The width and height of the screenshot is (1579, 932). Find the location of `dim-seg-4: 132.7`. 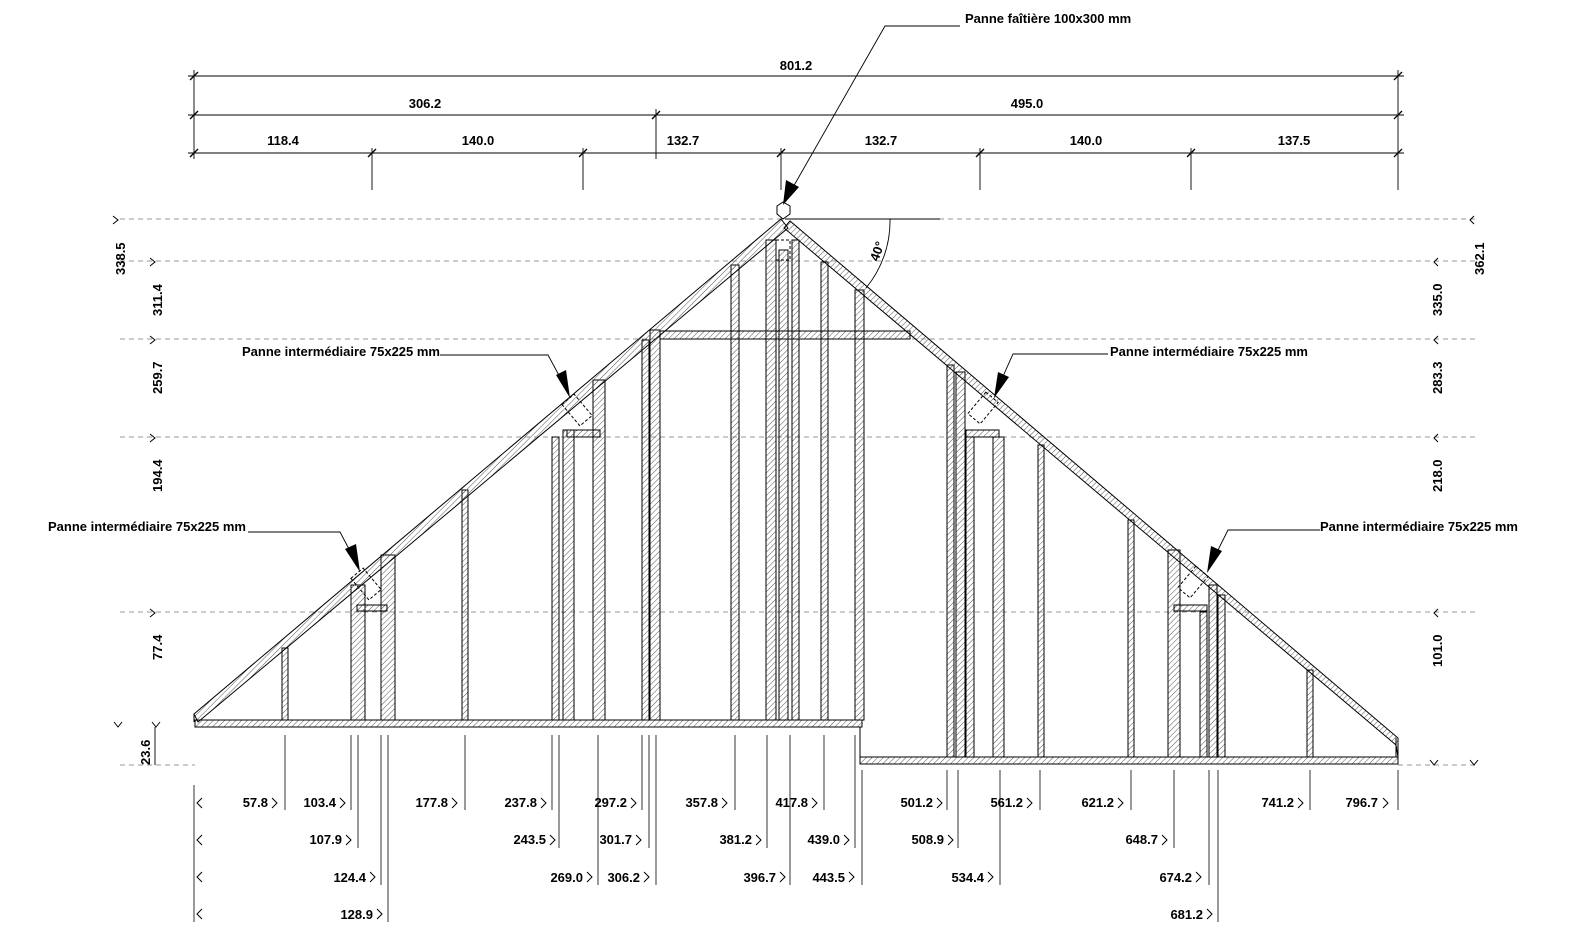

dim-seg-4: 132.7 is located at coordinates (881, 140).